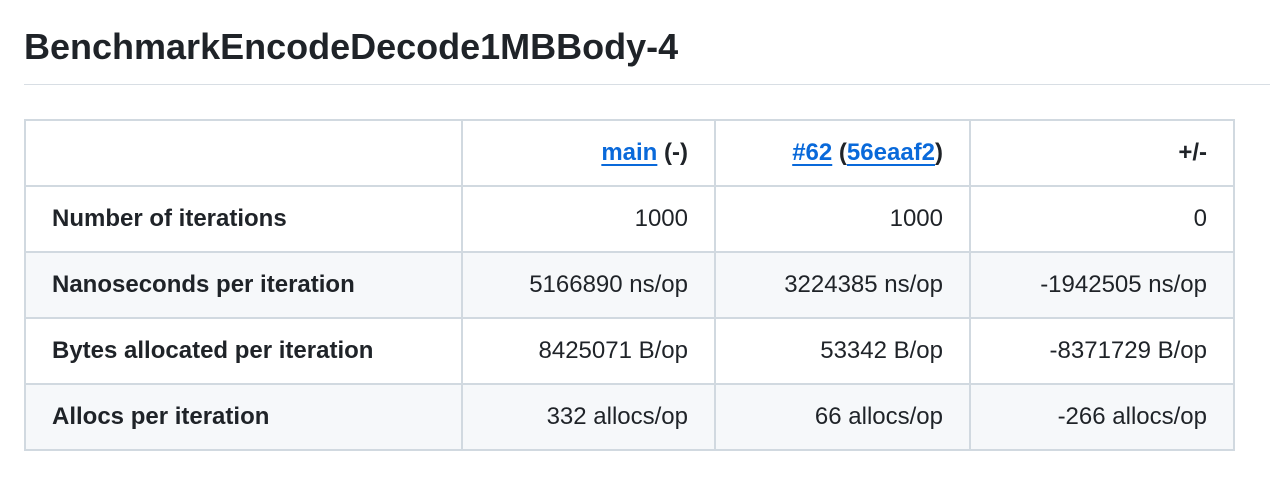  I want to click on diff-value: -8371729 B/op, so click(1102, 351).